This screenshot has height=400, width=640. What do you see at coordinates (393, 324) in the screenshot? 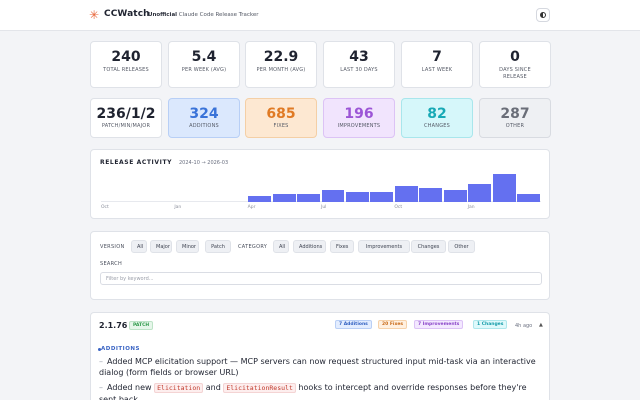
I see `tag-fixes: 20 Fixes` at bounding box center [393, 324].